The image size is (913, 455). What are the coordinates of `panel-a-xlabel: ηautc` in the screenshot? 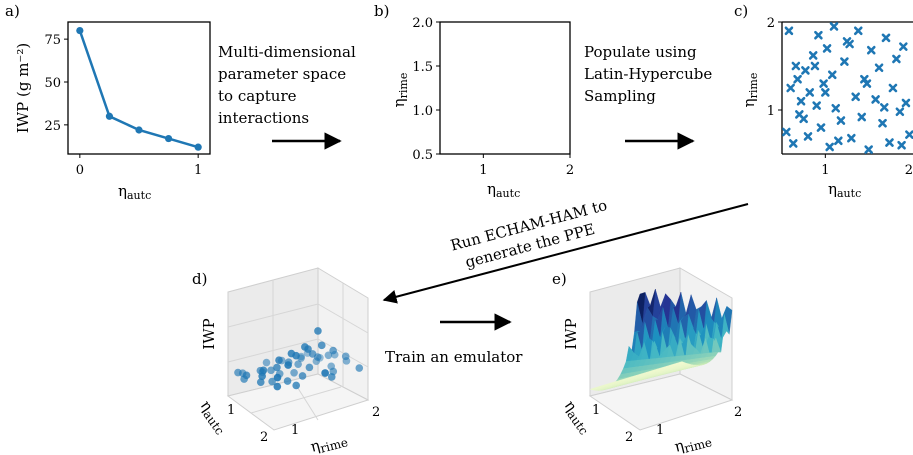 It's located at (134, 192).